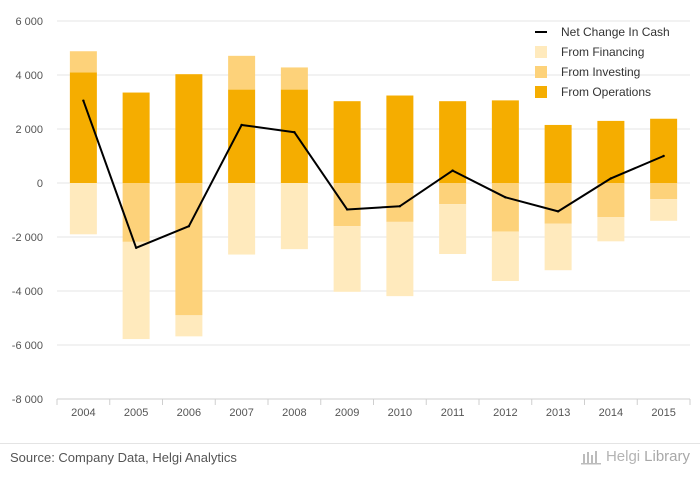 Image resolution: width=700 pixels, height=488 pixels. What do you see at coordinates (241, 413) in the screenshot?
I see `x-tick-label: 2007` at bounding box center [241, 413].